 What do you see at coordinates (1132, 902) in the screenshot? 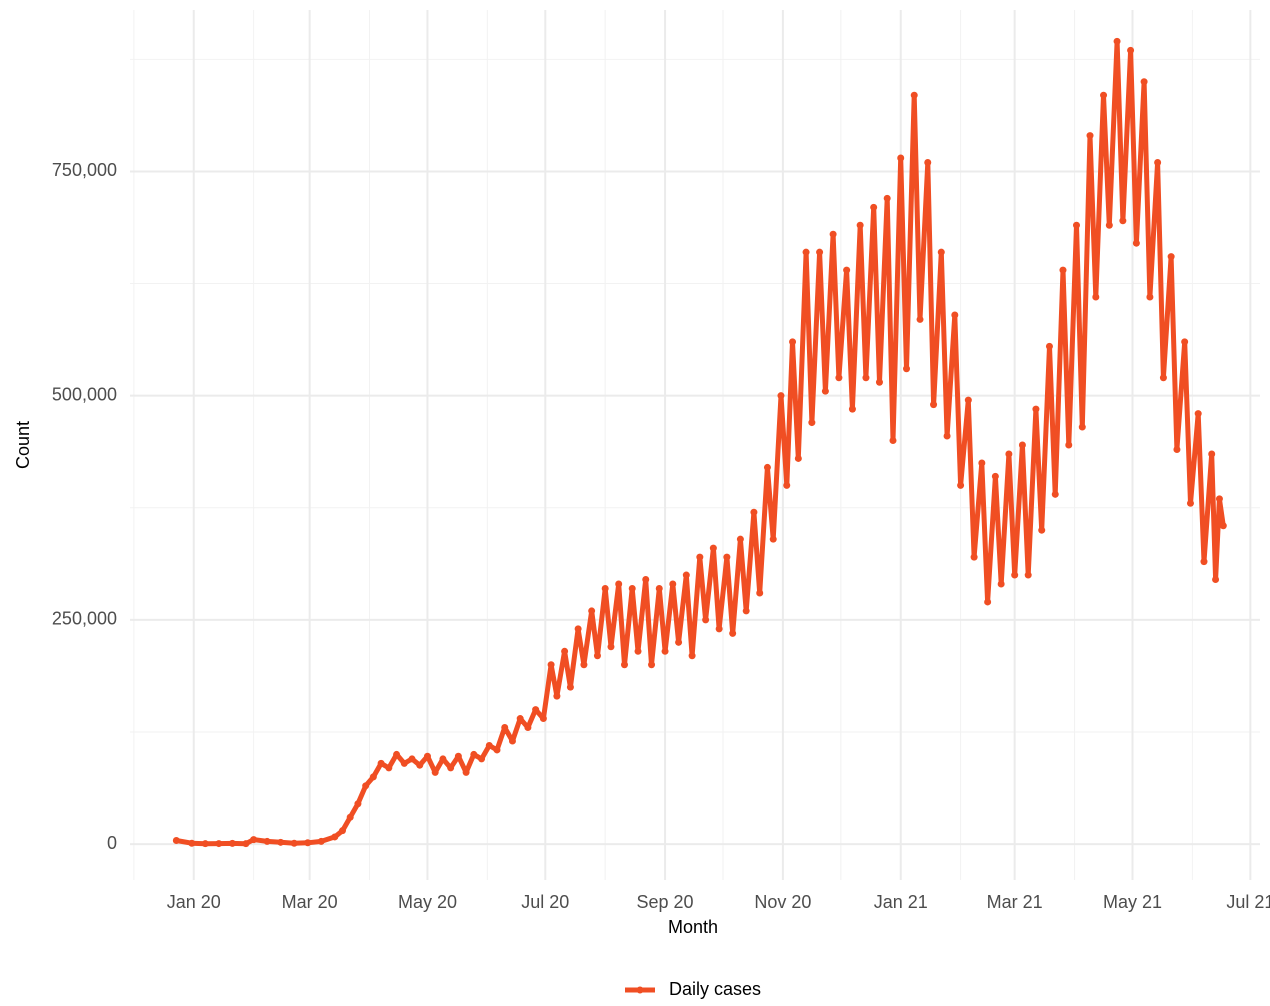
I see `x-tick-label: May 21` at bounding box center [1132, 902].